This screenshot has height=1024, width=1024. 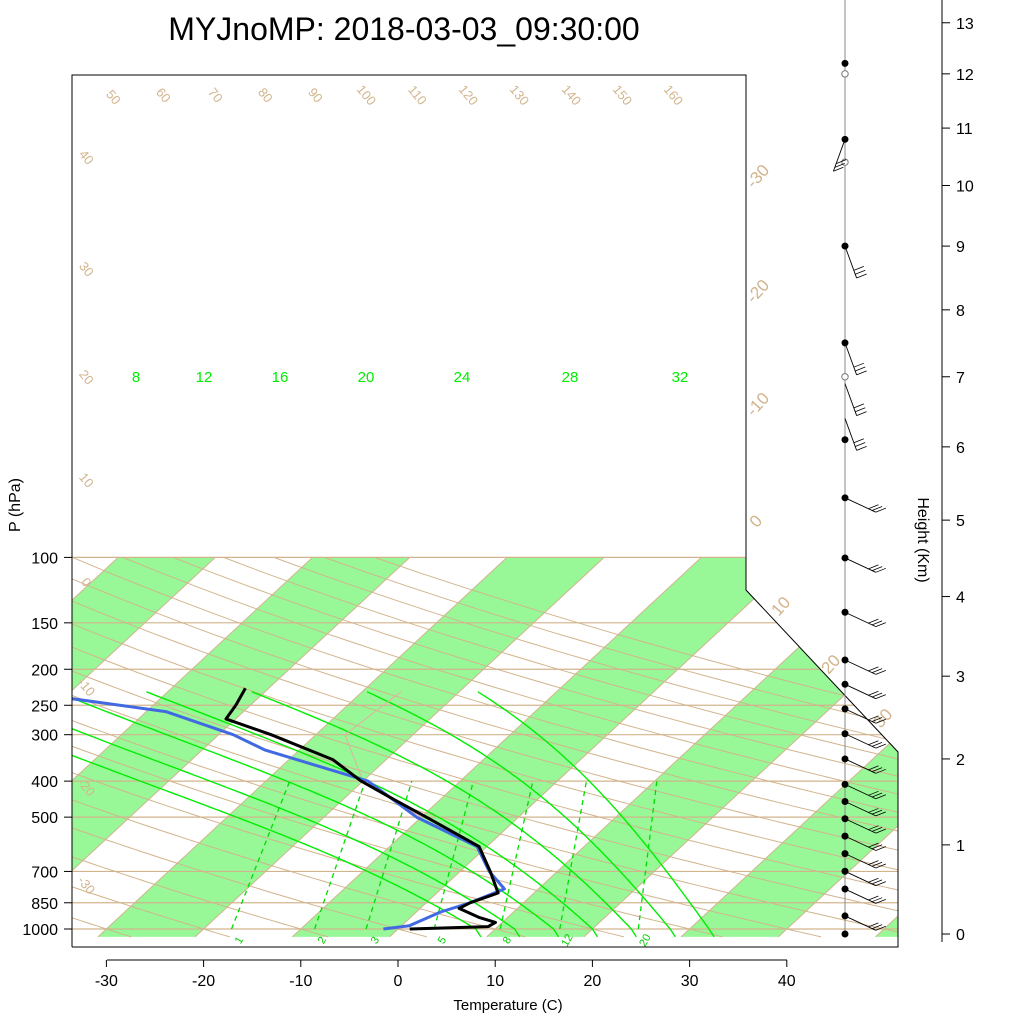 I want to click on mixing-ratio-line, so click(x=573, y=855).